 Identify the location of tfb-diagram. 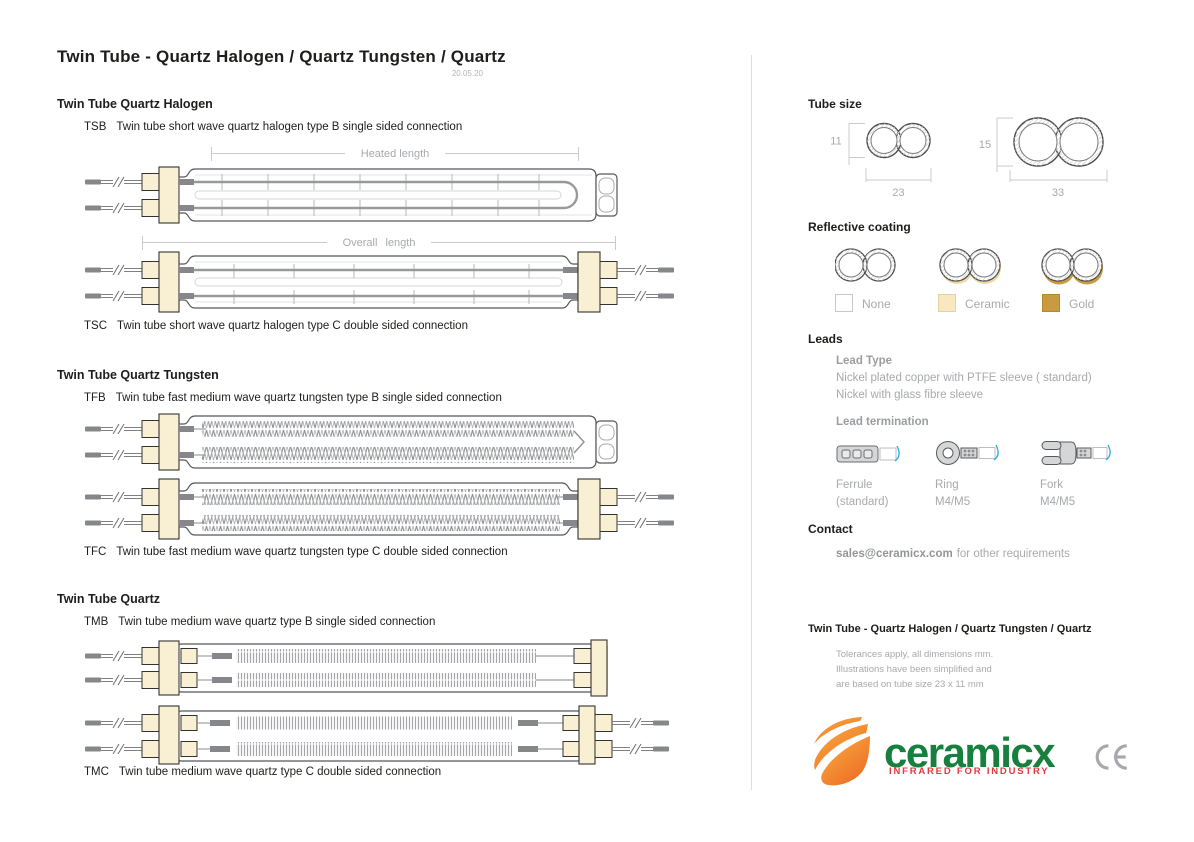
(351, 442).